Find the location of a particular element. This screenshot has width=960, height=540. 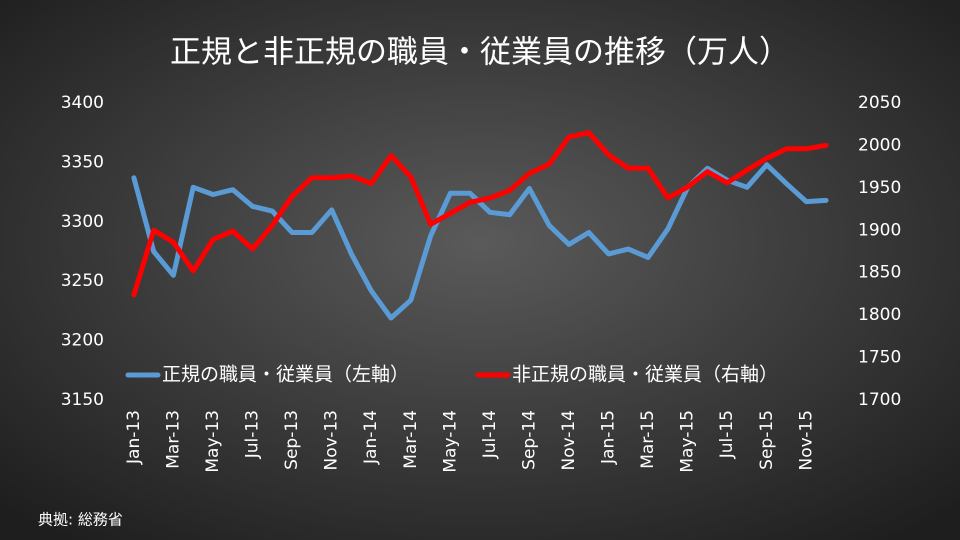

source: 典拠: 総務省 is located at coordinates (80, 520).